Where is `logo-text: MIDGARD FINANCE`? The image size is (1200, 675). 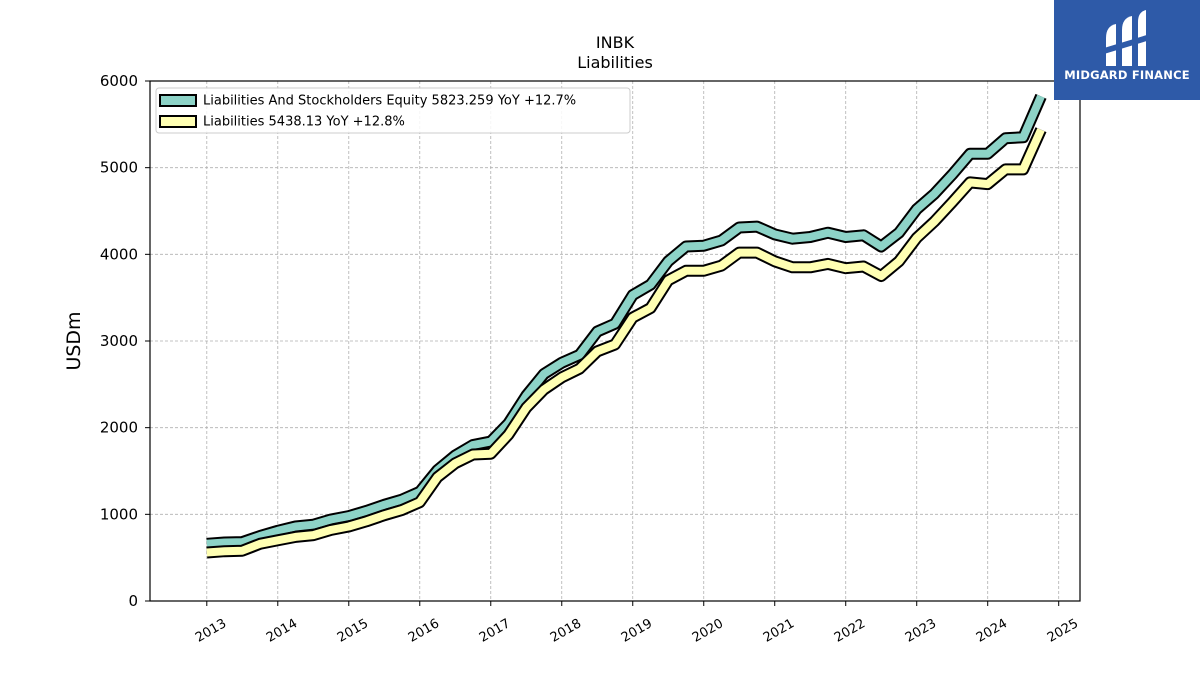
logo-text: MIDGARD FINANCE is located at coordinates (1127, 75).